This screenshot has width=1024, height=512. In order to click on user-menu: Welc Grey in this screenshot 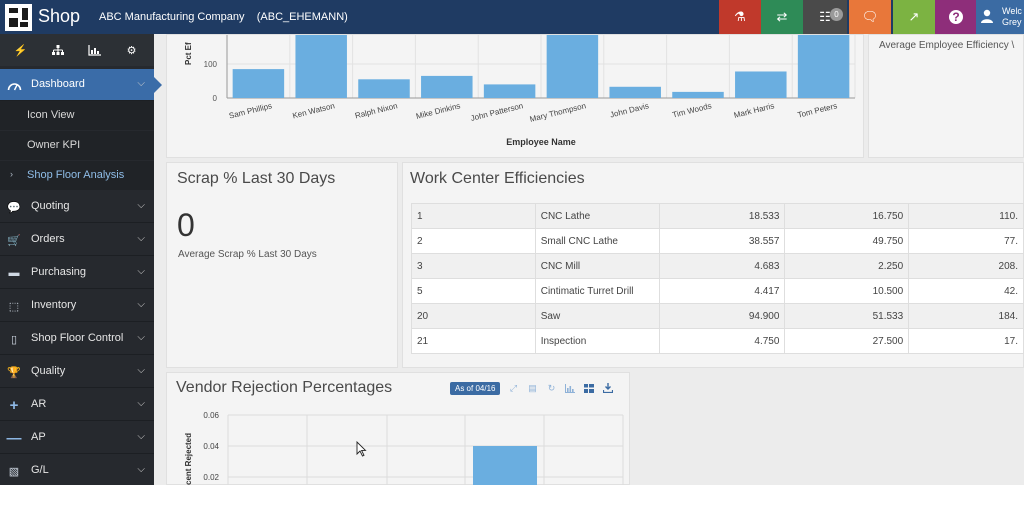, I will do `click(1000, 17)`.